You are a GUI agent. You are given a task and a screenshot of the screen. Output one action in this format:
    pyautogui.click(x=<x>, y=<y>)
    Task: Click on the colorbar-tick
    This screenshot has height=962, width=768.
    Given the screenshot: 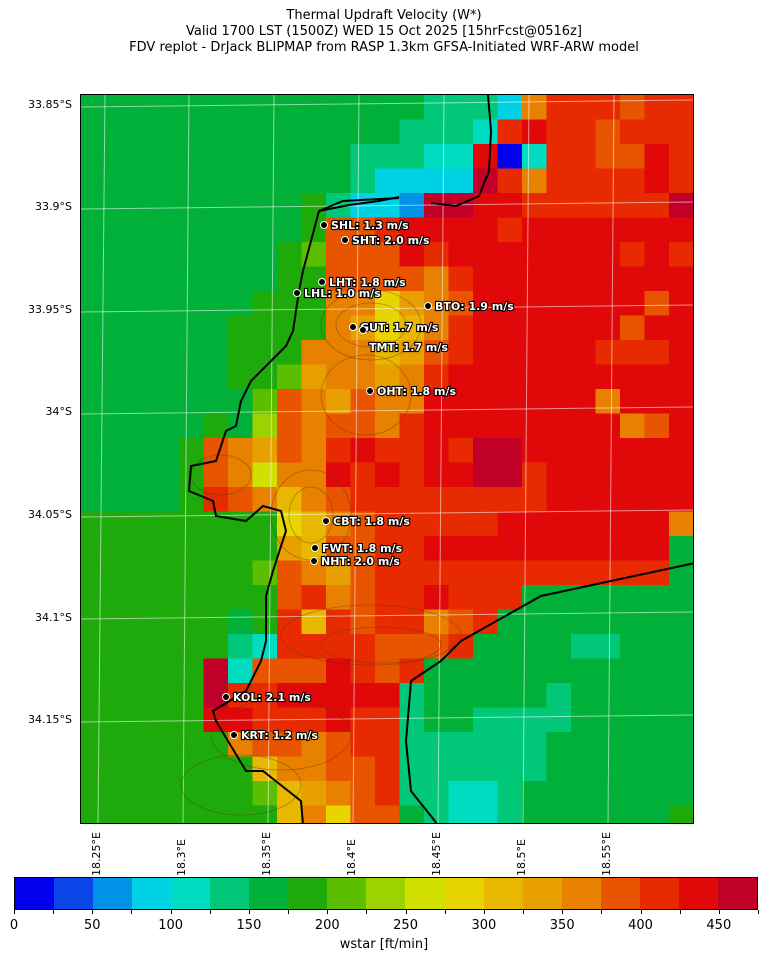 What is the action you would take?
    pyautogui.click(x=445, y=912)
    